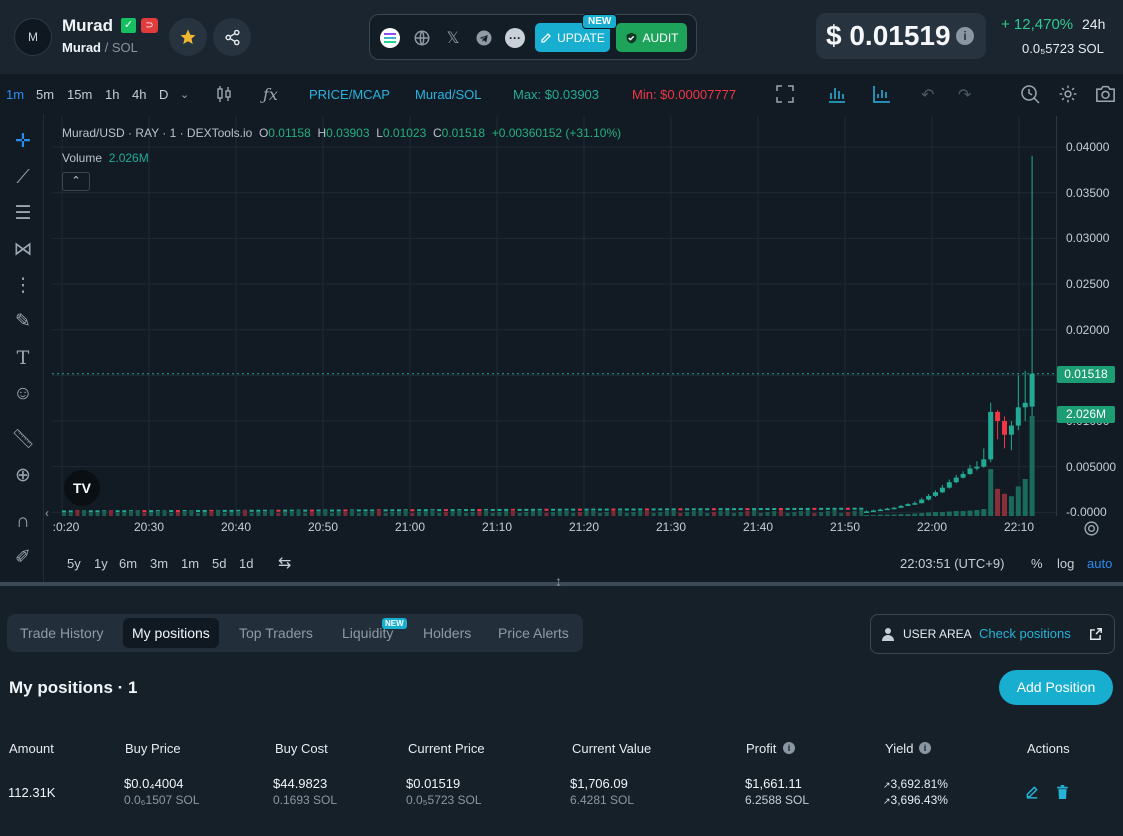 The image size is (1123, 836). Describe the element at coordinates (15, 94) in the screenshot. I see `timeframe-1m: 1m` at that location.